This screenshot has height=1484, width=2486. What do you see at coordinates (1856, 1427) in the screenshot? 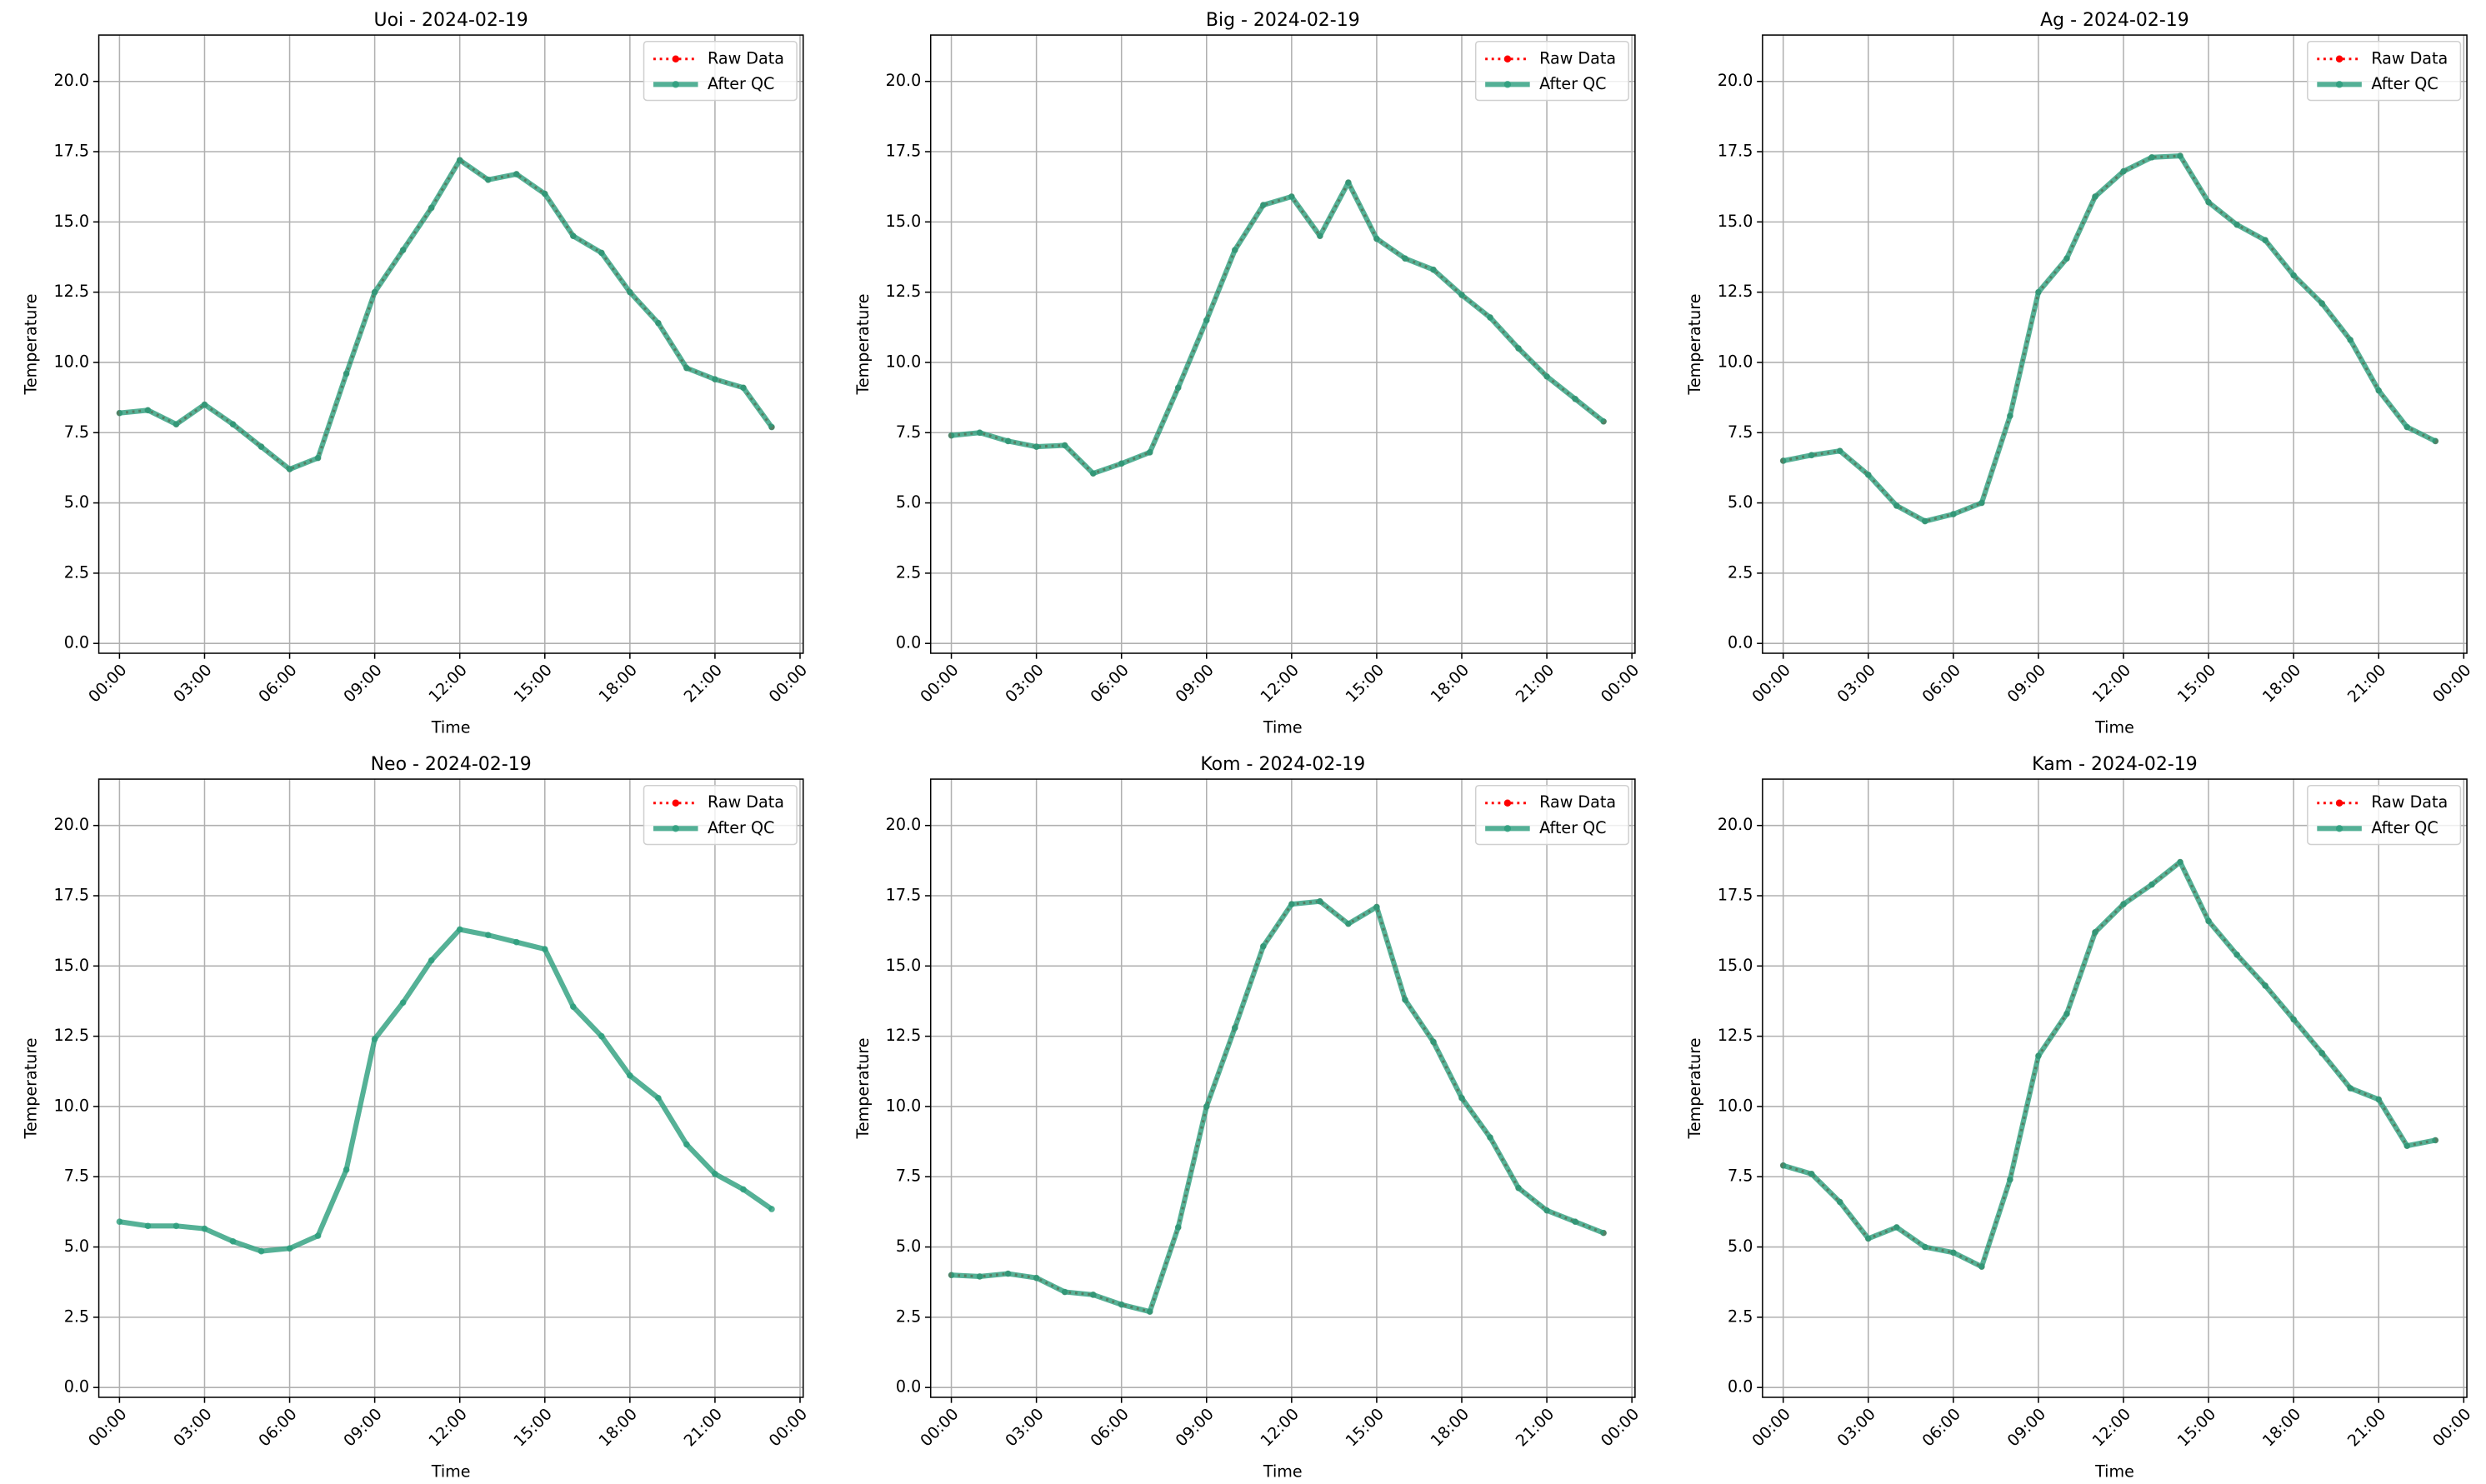
I see `x-tick-label: 03:00` at bounding box center [1856, 1427].